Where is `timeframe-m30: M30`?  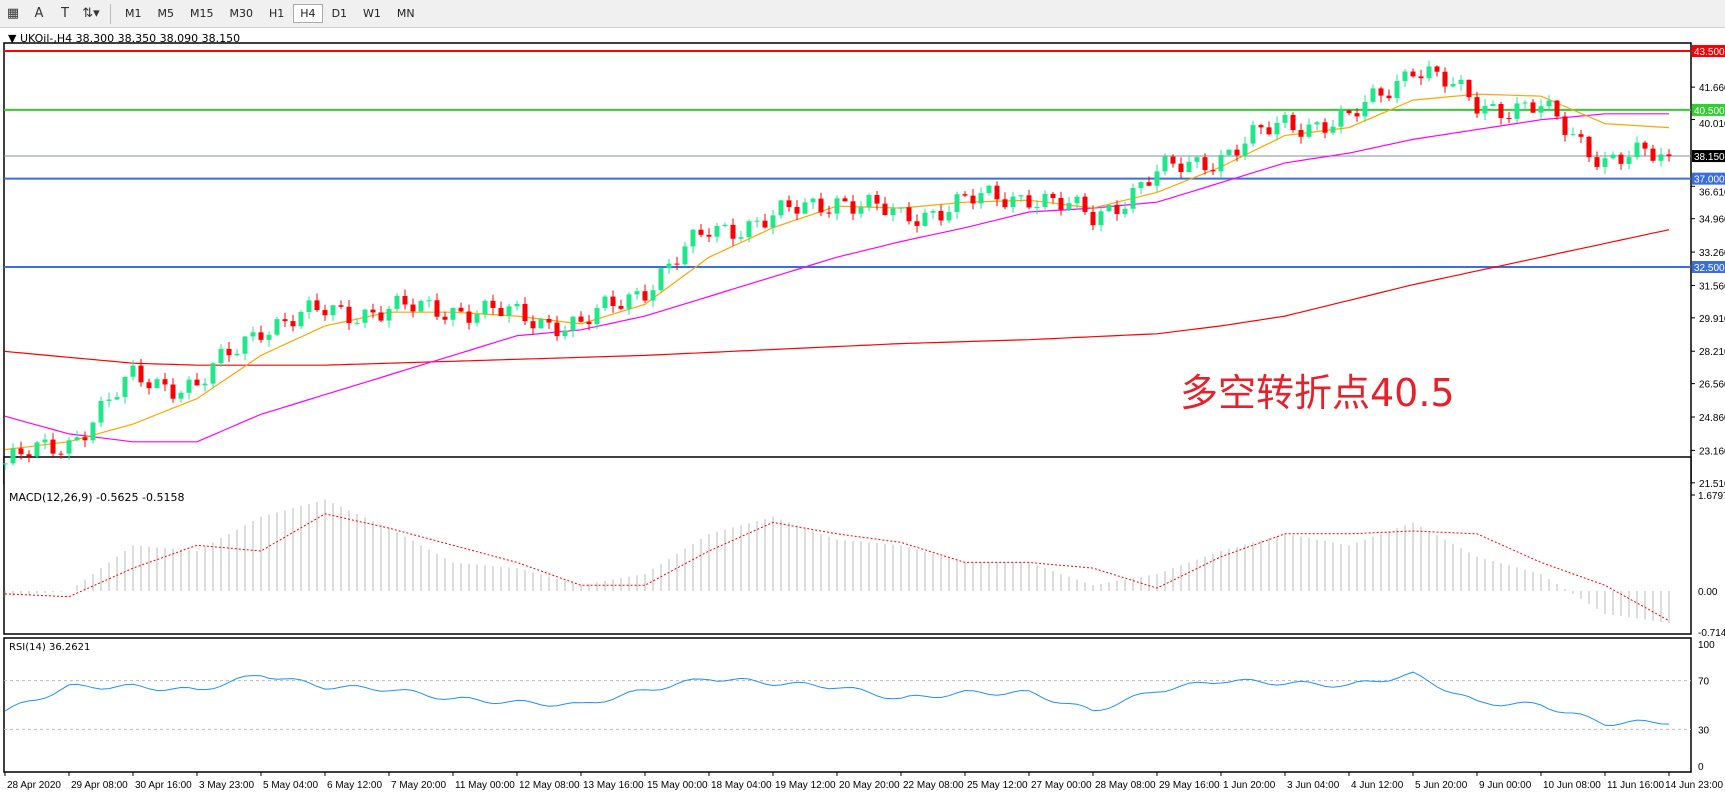 timeframe-m30: M30 is located at coordinates (241, 13).